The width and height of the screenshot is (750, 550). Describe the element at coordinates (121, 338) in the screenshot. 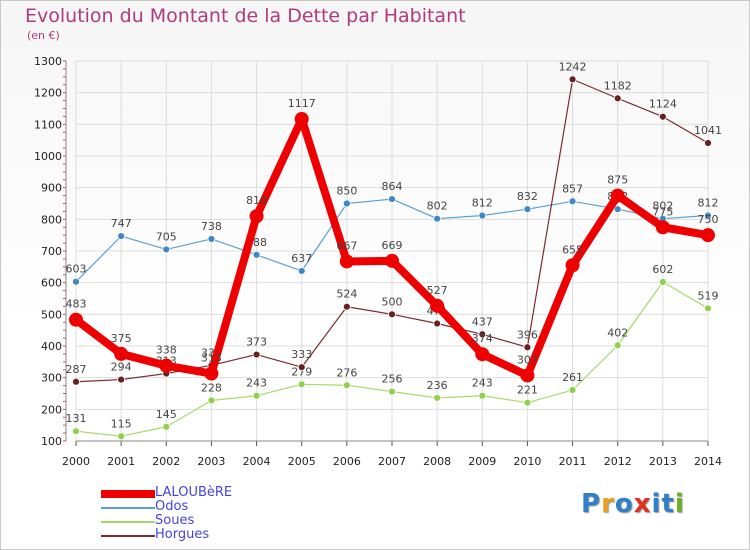

I see `data-label-laloub-re: 375` at that location.